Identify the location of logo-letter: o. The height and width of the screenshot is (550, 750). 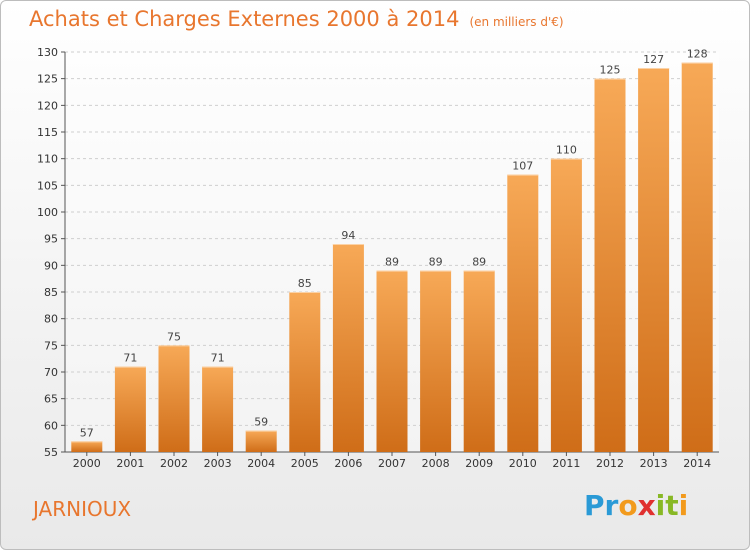
(628, 505).